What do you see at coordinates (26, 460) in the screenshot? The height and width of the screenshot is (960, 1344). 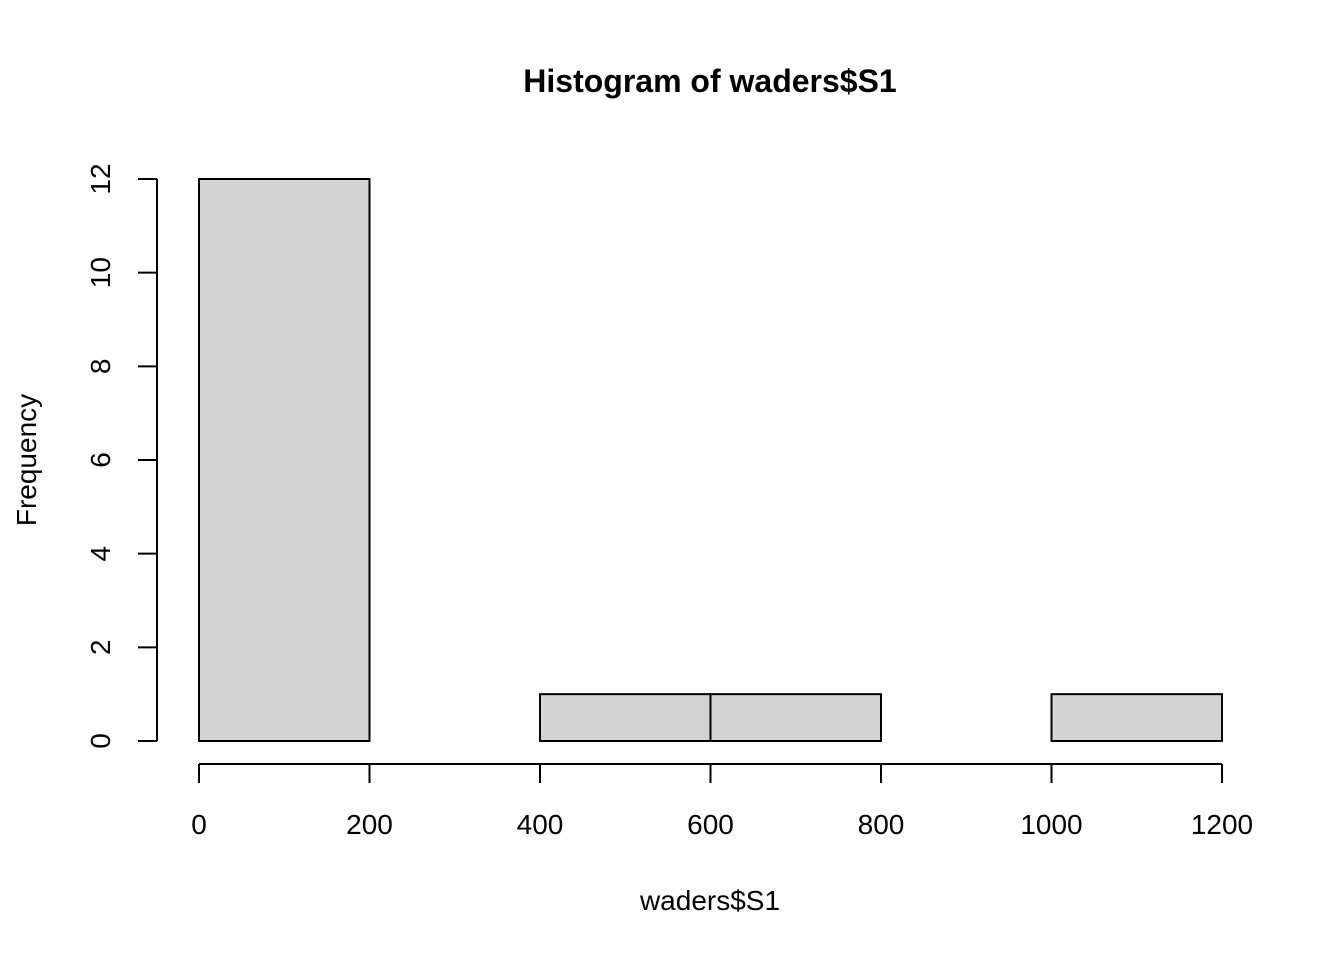 I see `y-axis-label: Frequency` at bounding box center [26, 460].